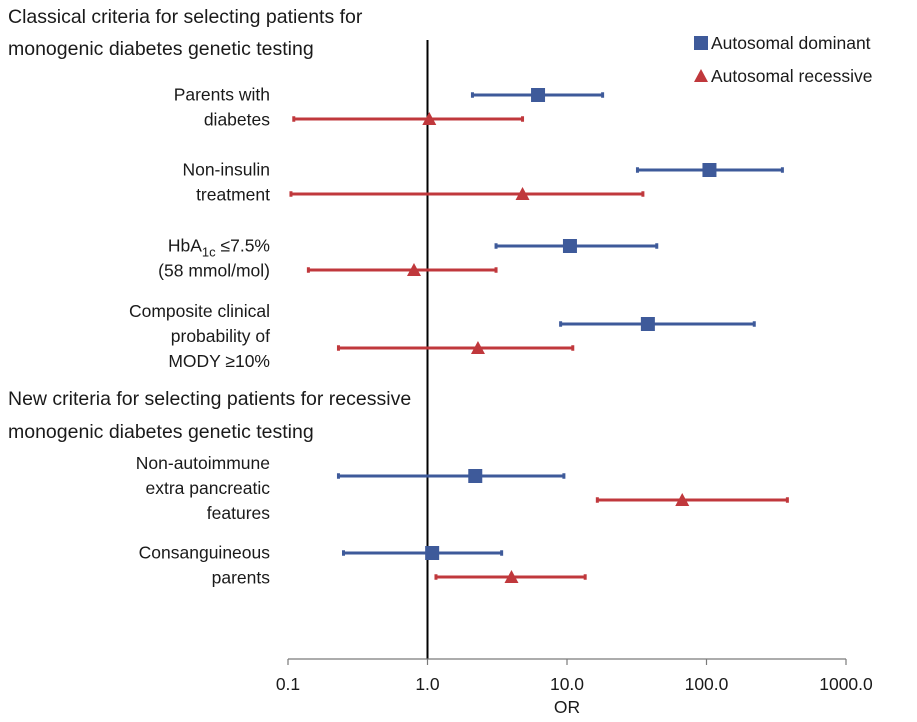 Image resolution: width=917 pixels, height=722 pixels. Describe the element at coordinates (205, 553) in the screenshot. I see `row-label: Consanguineous` at that location.